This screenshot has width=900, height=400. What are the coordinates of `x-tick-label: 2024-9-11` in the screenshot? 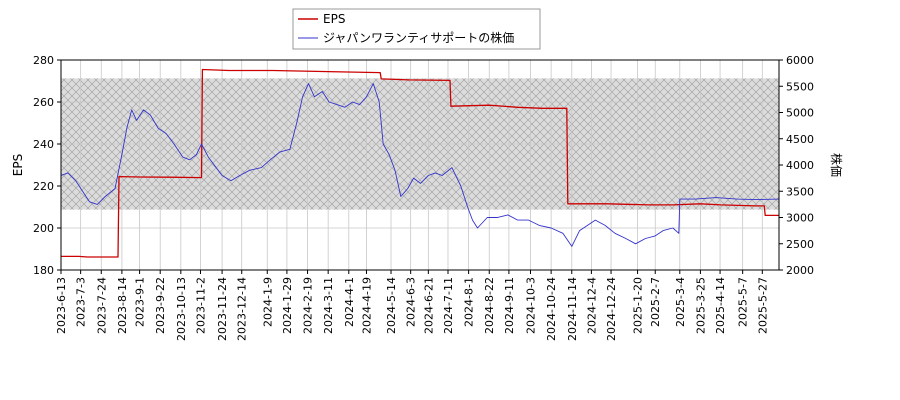 It's located at (509, 305).